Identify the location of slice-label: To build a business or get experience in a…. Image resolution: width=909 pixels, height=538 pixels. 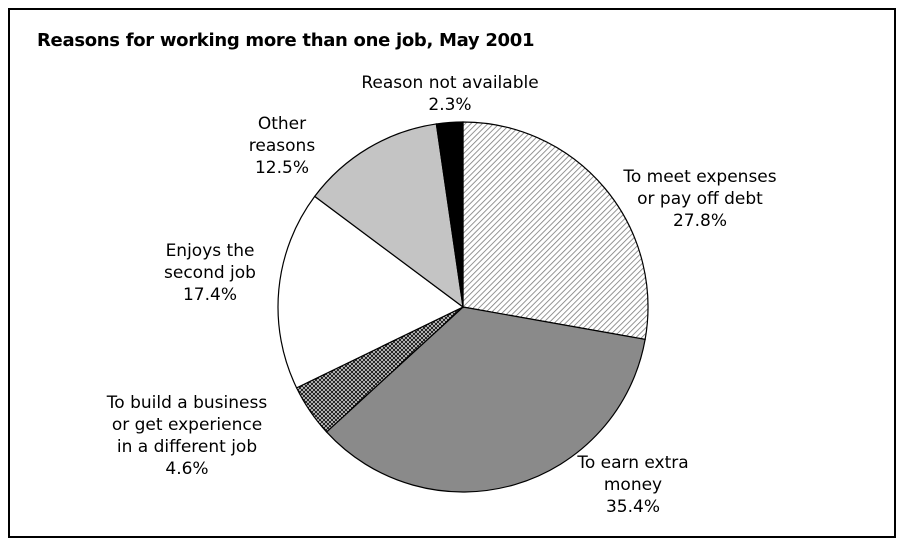
(187, 436).